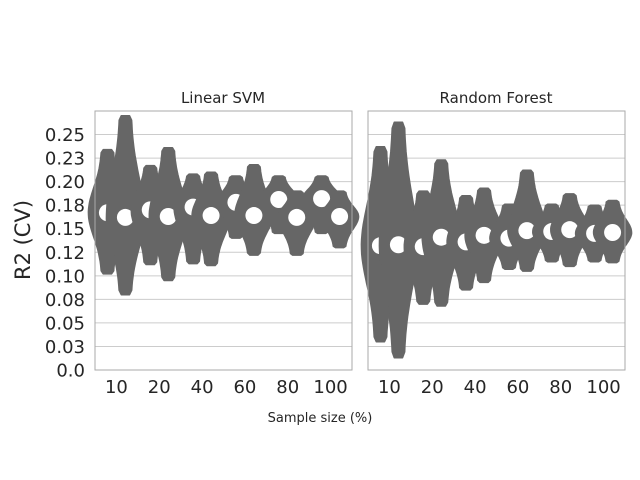  Describe the element at coordinates (65, 159) in the screenshot. I see `y-tick-label: 0.23` at that location.